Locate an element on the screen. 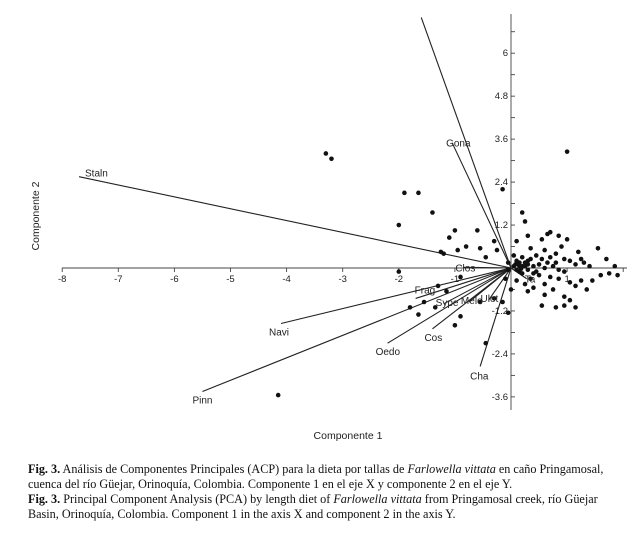  vector-label: Frag is located at coordinates (425, 290).